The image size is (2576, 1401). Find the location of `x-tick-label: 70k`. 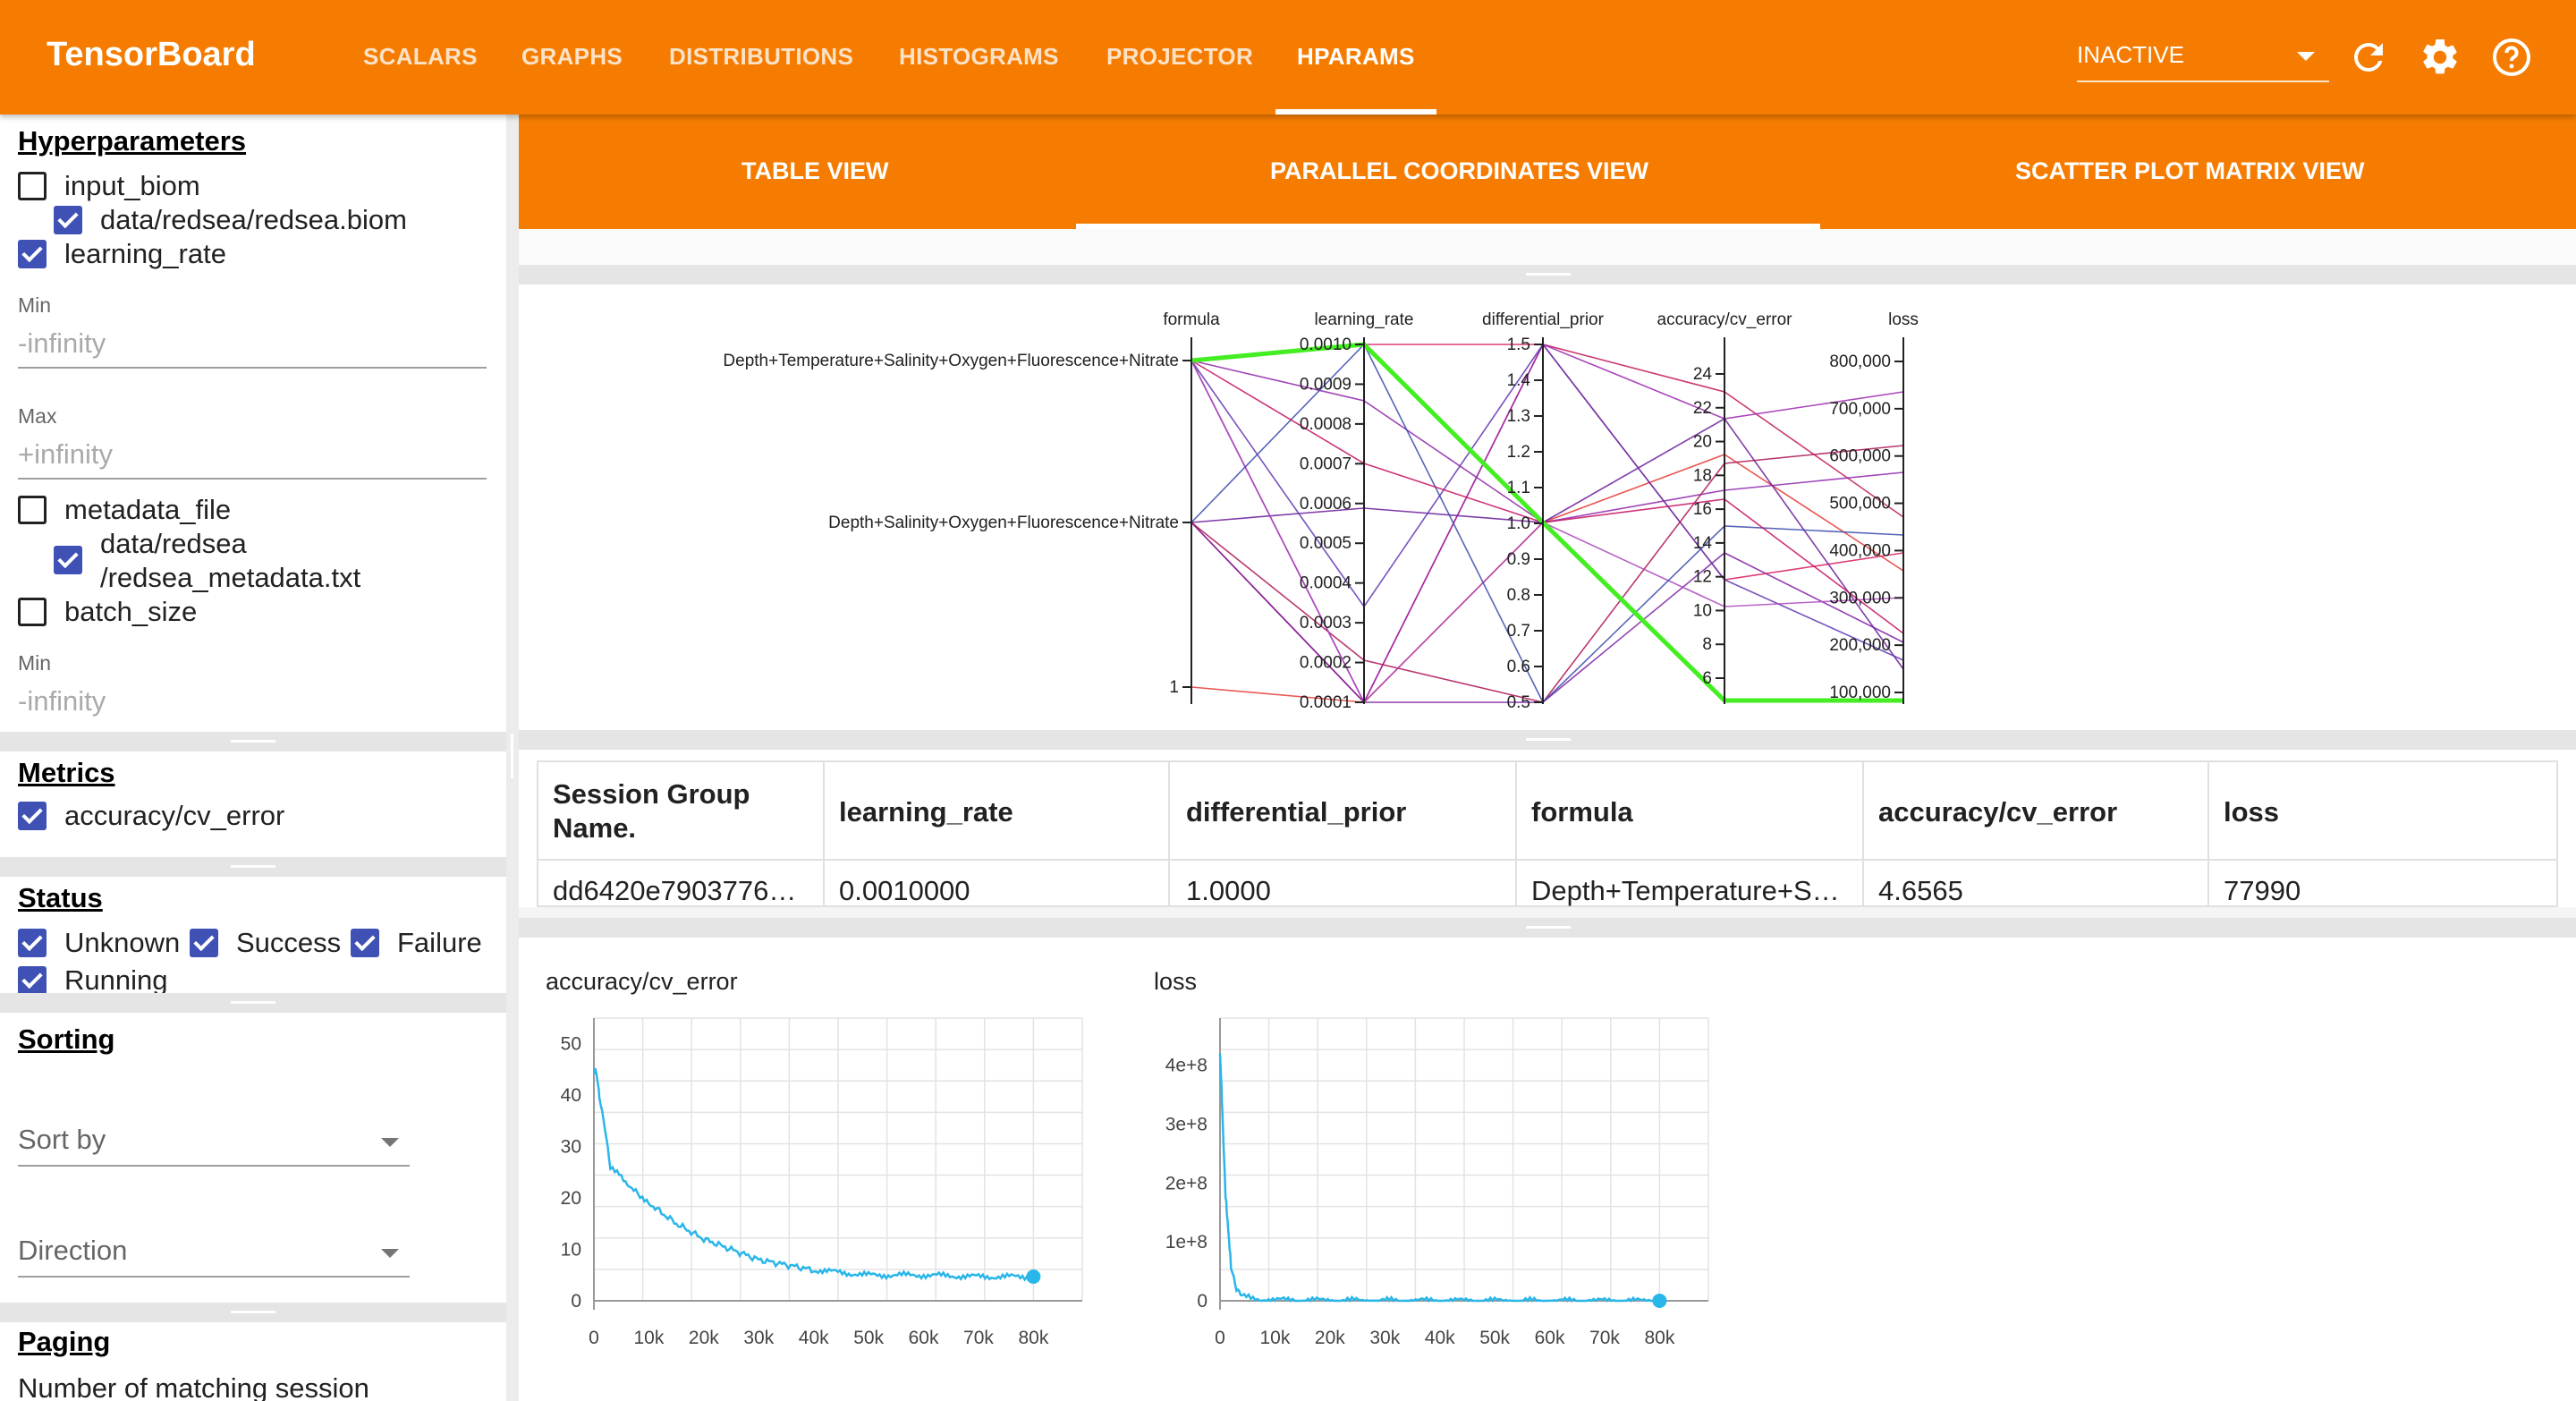

x-tick-label: 70k is located at coordinates (978, 1338).